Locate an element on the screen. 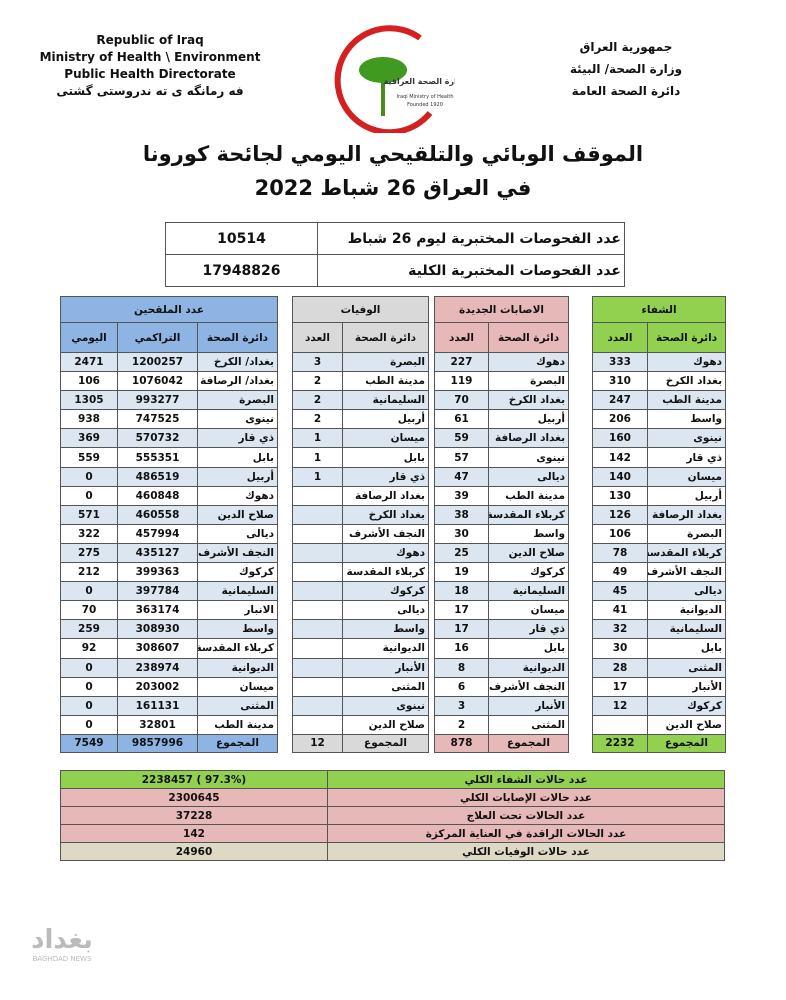 This screenshot has height=1000, width=786. data-row: واسط is located at coordinates (360, 629).